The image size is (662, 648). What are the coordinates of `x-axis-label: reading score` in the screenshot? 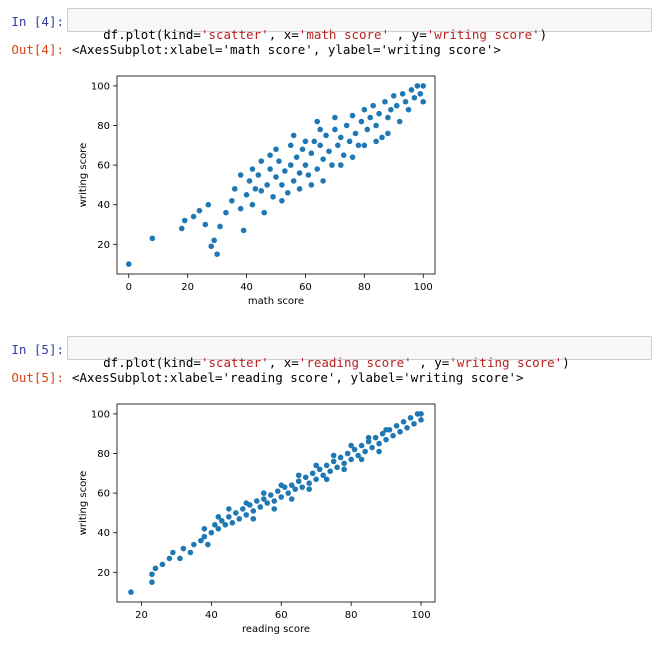 It's located at (276, 629).